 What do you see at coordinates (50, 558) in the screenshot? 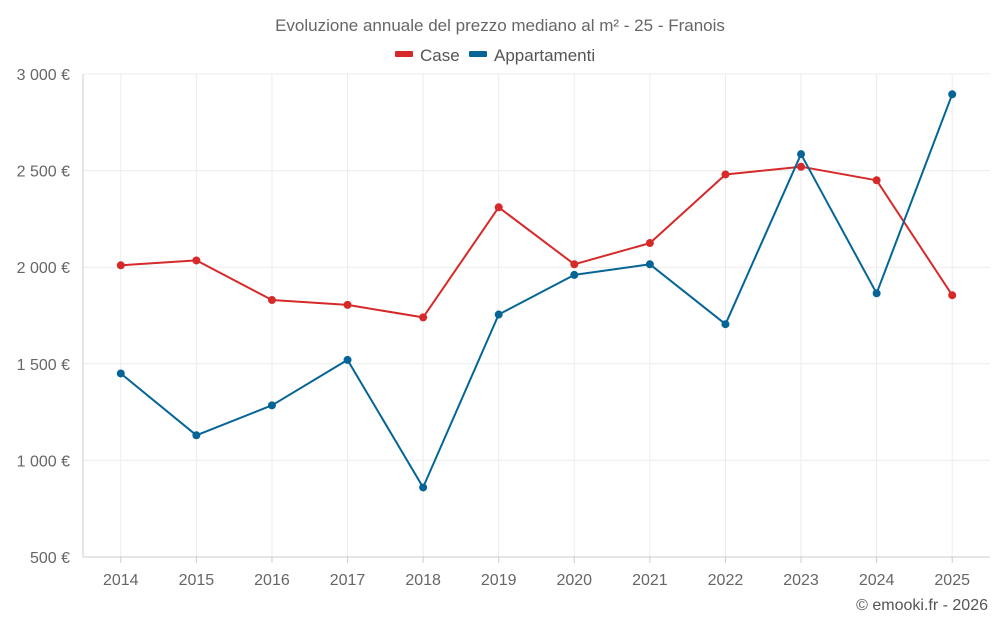
I see `y-tick-label: 500 €` at bounding box center [50, 558].